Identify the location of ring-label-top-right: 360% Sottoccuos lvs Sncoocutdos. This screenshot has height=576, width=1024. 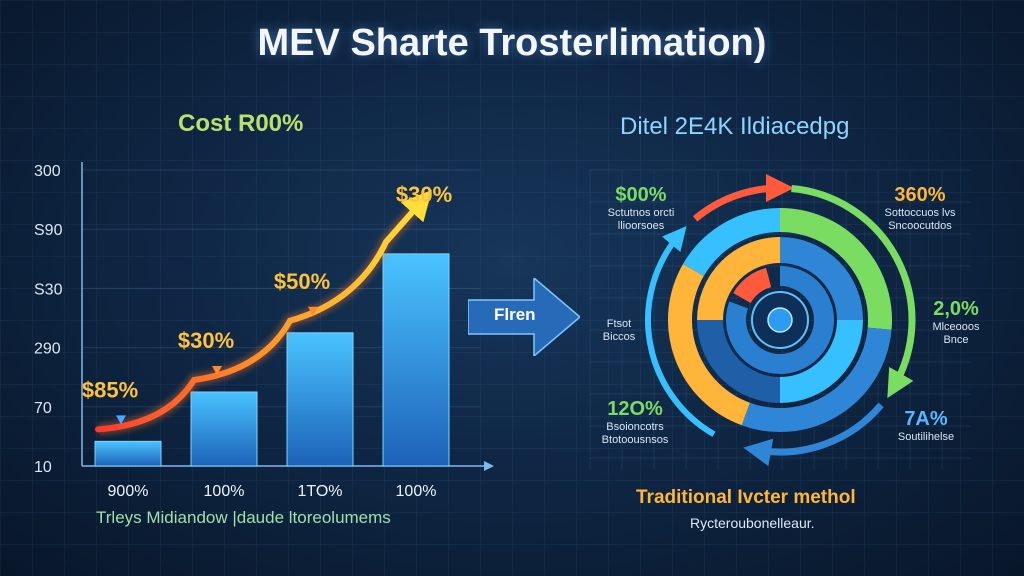
(920, 208).